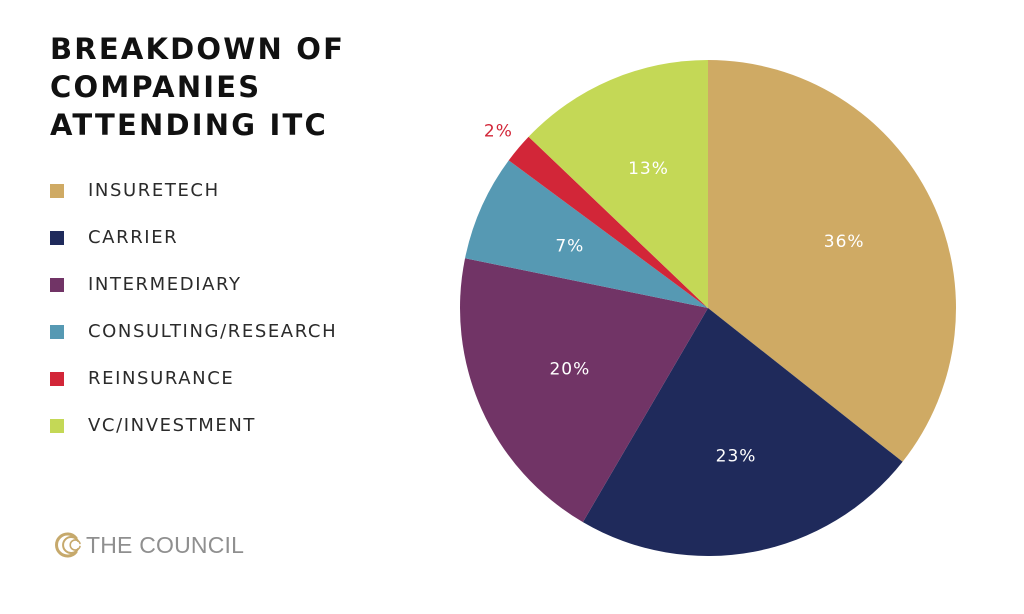 This screenshot has height=614, width=1024. What do you see at coordinates (68, 545) in the screenshot?
I see `council-logo-icon` at bounding box center [68, 545].